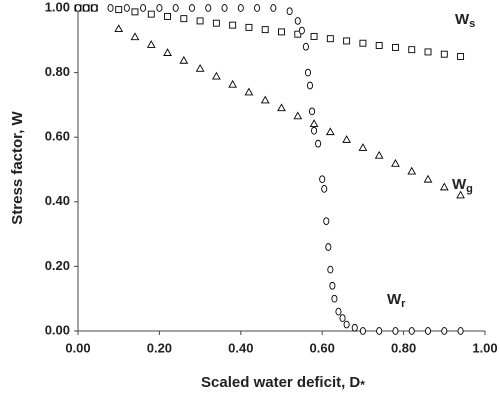 The width and height of the screenshot is (500, 402). What do you see at coordinates (57, 7) in the screenshot?
I see `y-tick-label: 1.00` at bounding box center [57, 7].